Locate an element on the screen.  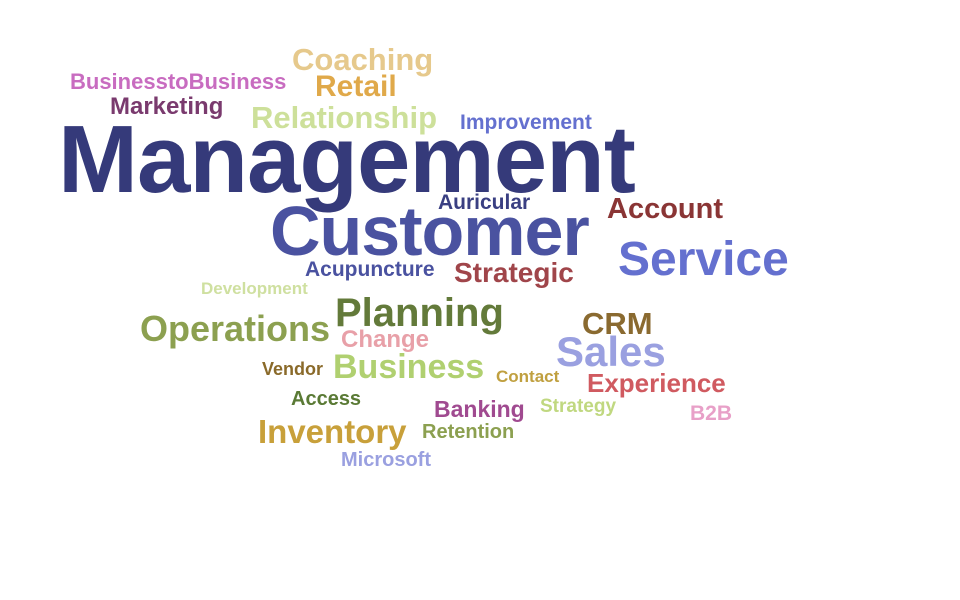
word-service: Service is located at coordinates (703, 259).